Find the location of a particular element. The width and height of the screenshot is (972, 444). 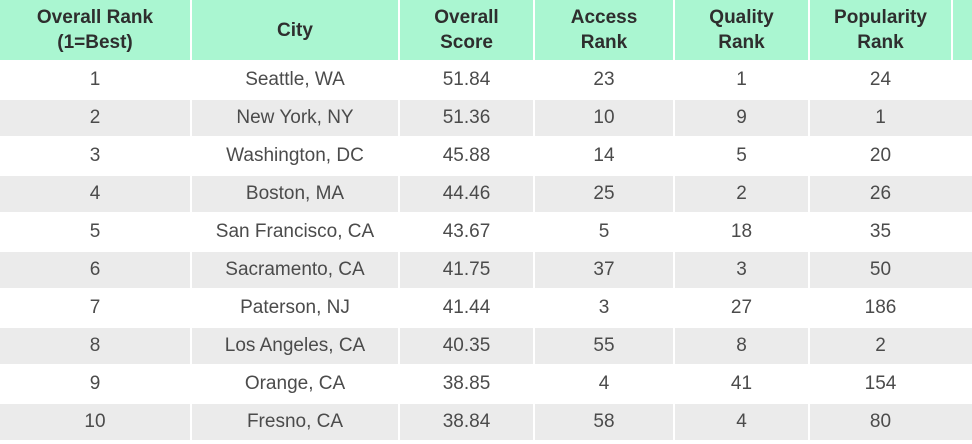

table-row: 7 Paterson, NJ 41.44 3 27 186 is located at coordinates (486, 309).